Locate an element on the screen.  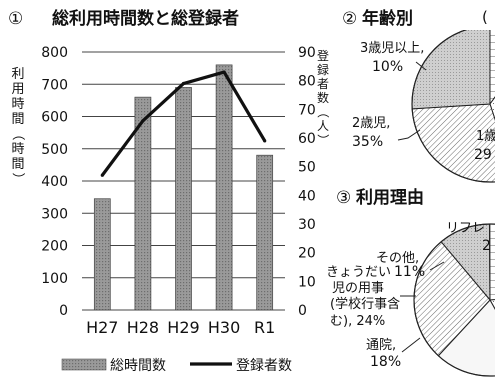
chart1-right-tick-label: 40 is located at coordinates (307, 196).